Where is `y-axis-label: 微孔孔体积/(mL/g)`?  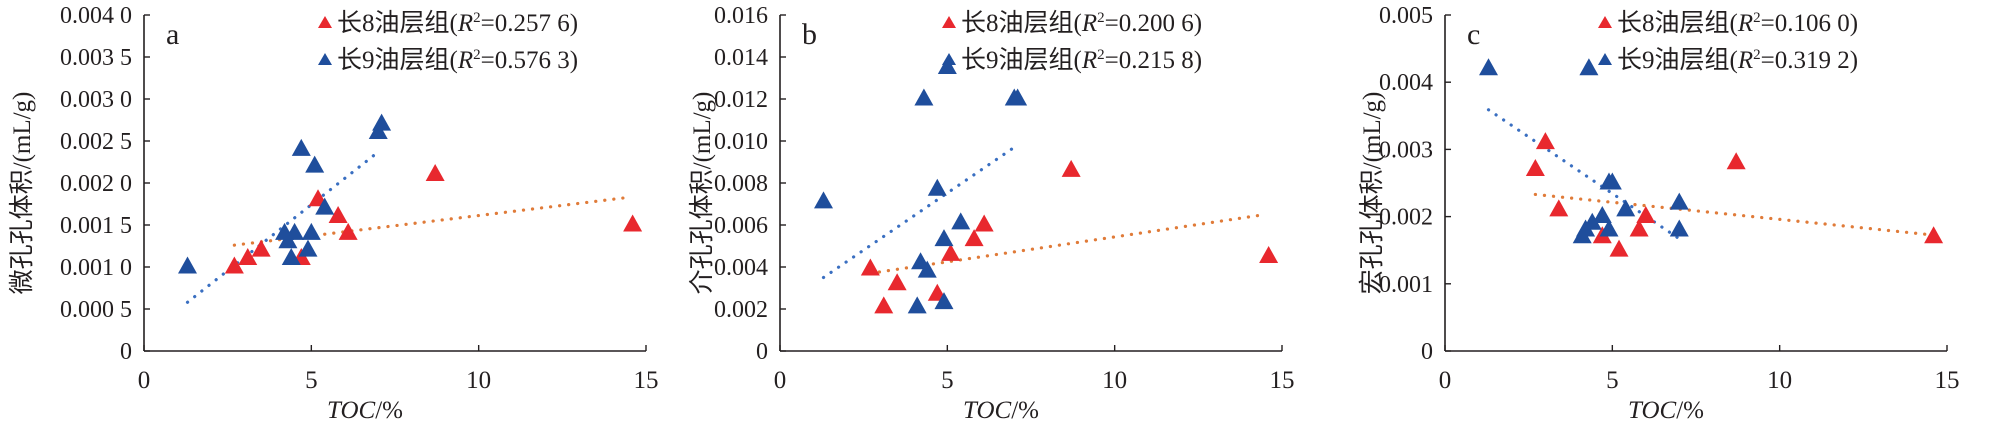
y-axis-label: 微孔孔体积/(mL/g) is located at coordinates (22, 193).